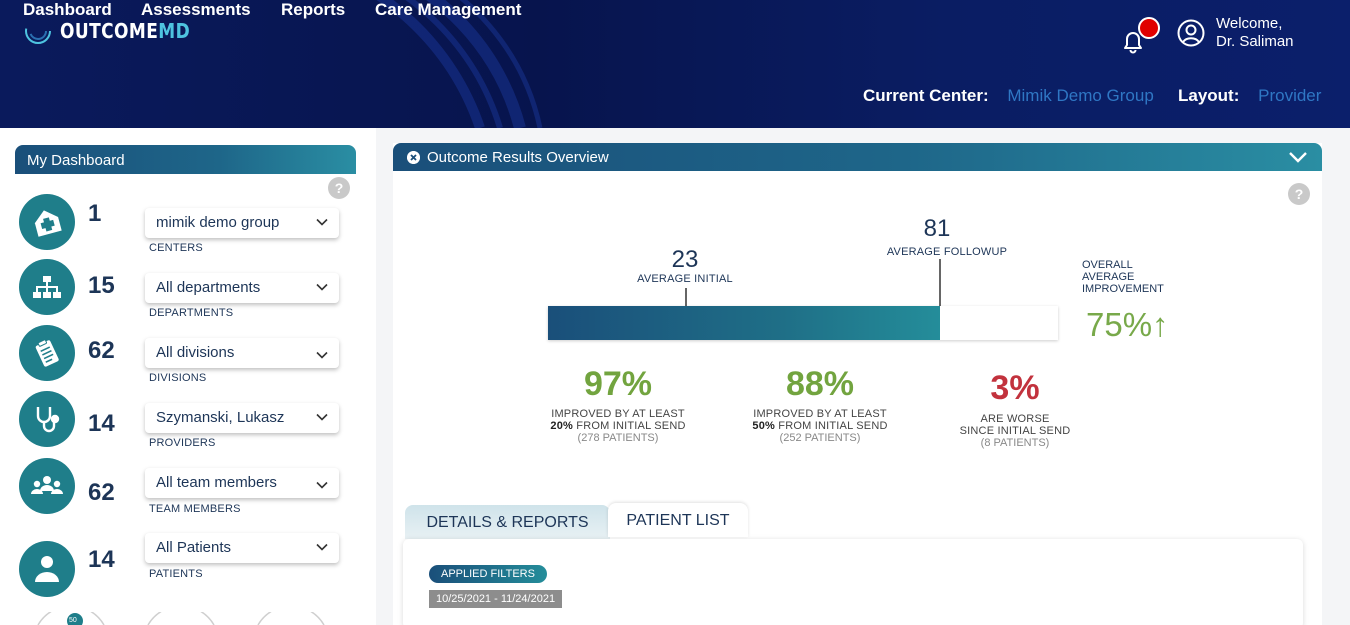 This screenshot has height=625, width=1350. I want to click on desc-line: SINCE INITIAL SEND, so click(1015, 431).